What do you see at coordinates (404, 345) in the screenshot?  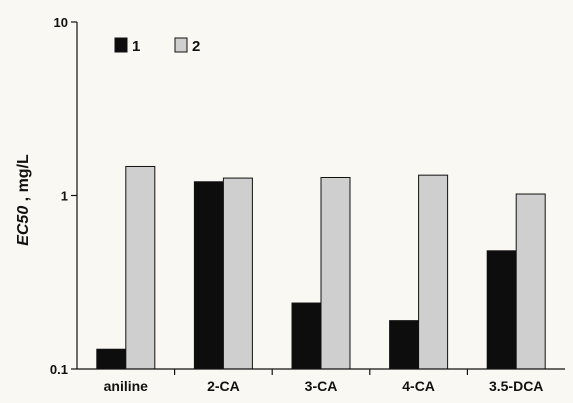 I see `bar-series-1-4-CA` at bounding box center [404, 345].